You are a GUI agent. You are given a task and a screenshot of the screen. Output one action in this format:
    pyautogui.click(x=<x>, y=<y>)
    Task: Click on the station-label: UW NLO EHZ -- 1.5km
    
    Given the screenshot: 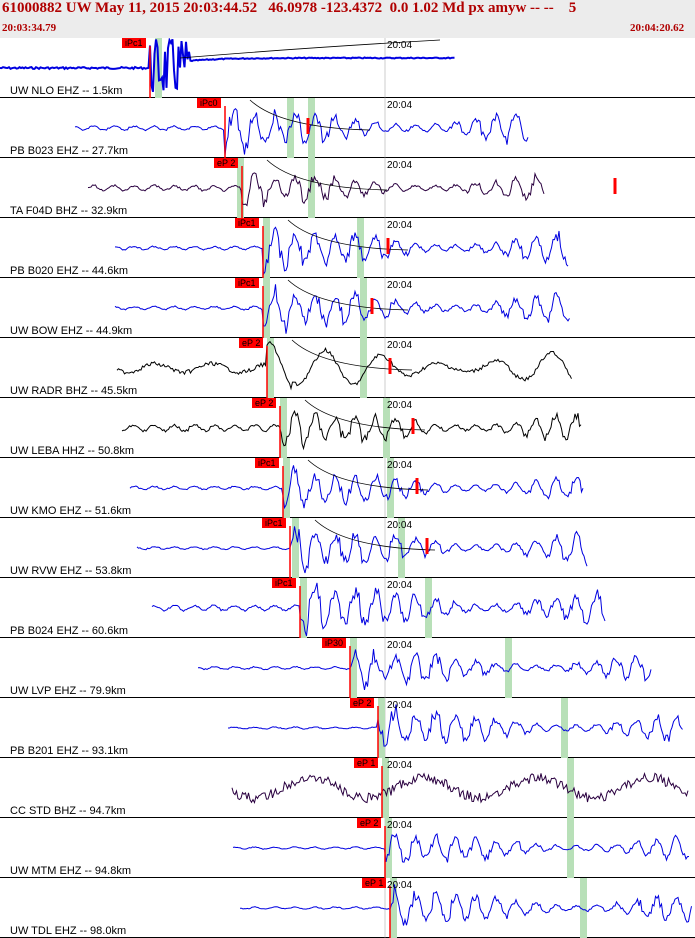 What is the action you would take?
    pyautogui.click(x=66, y=91)
    